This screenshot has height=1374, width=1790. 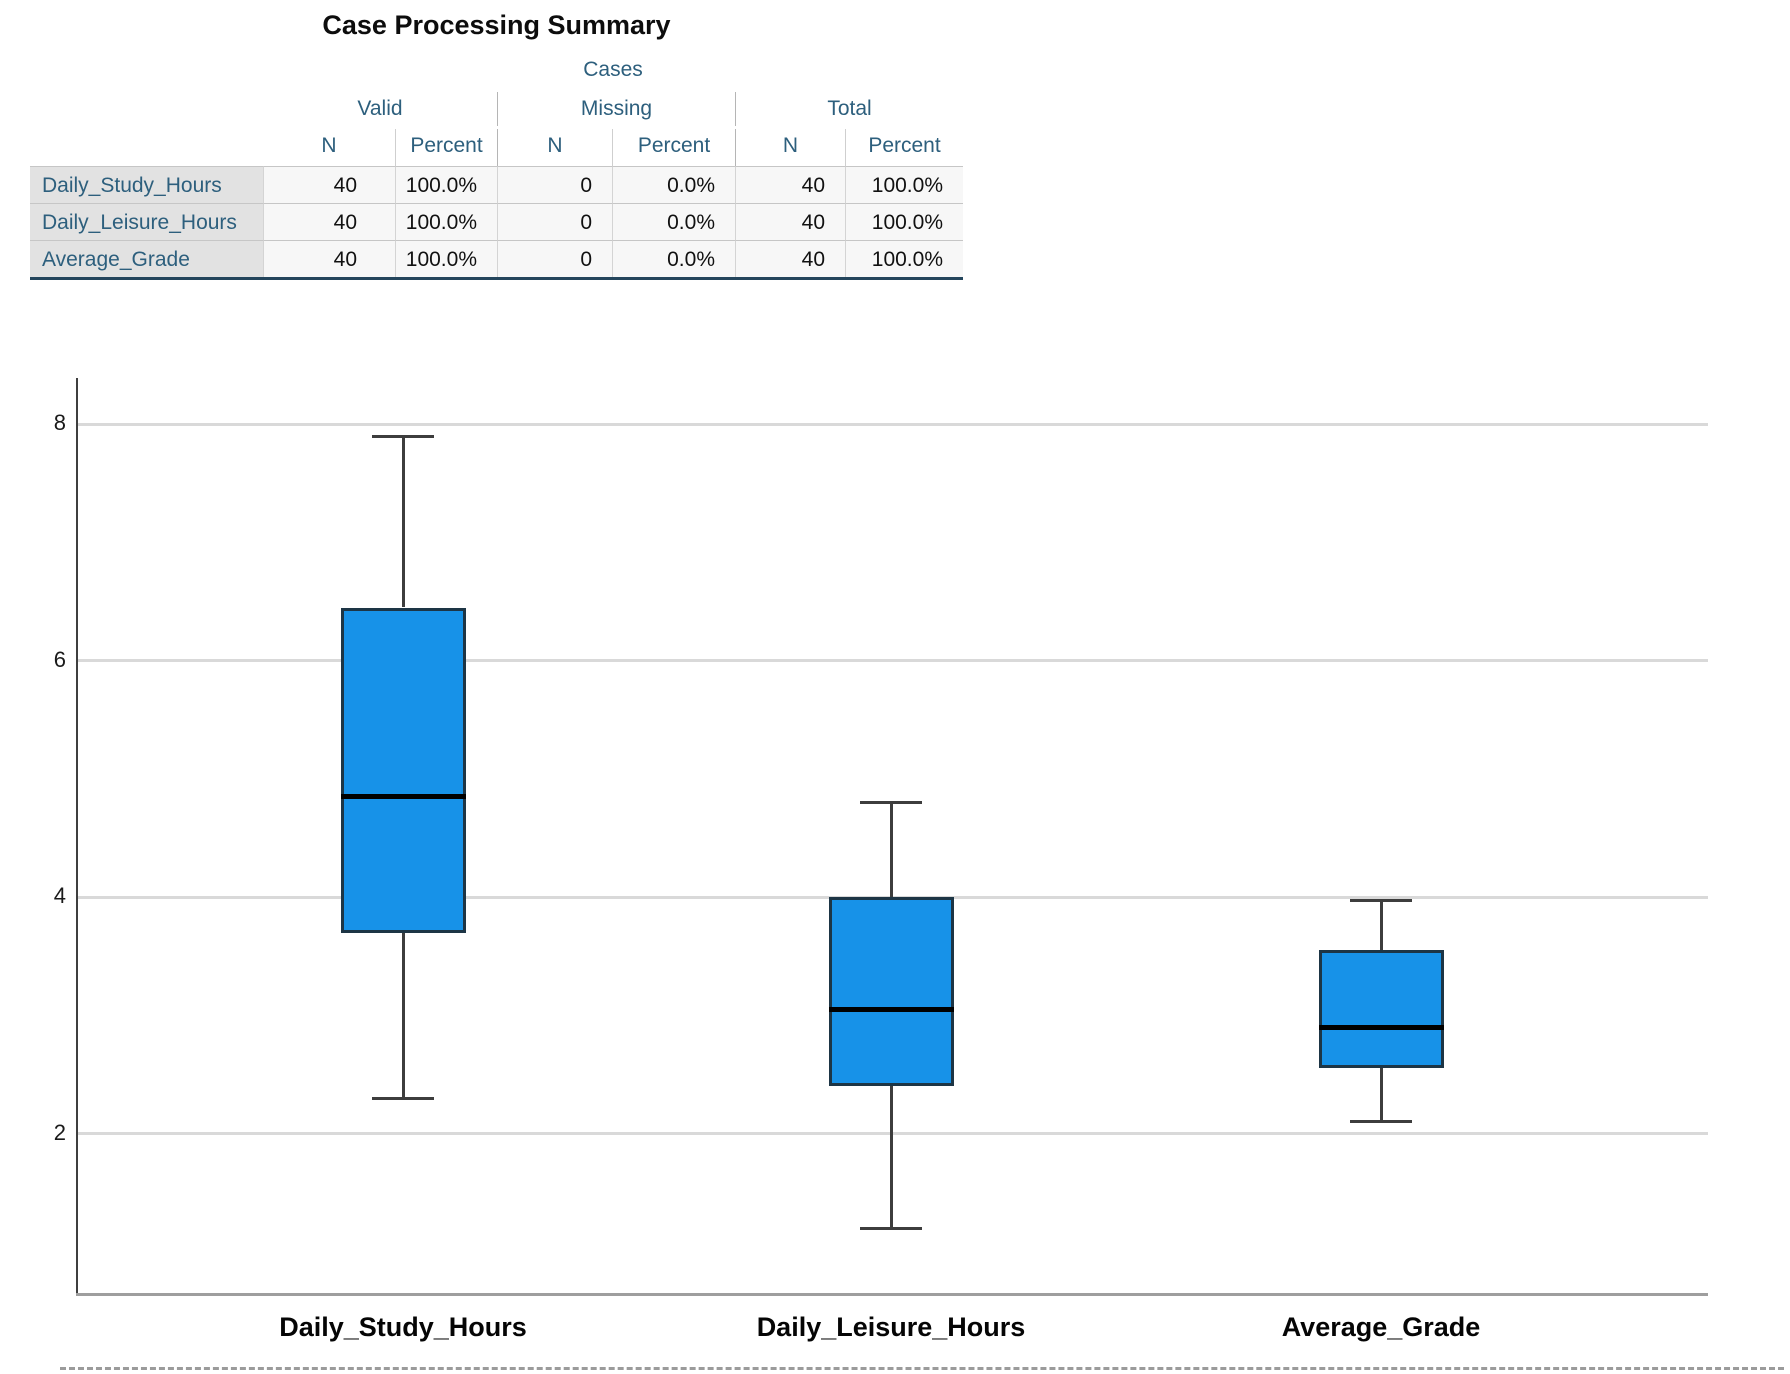 What do you see at coordinates (59, 659) in the screenshot?
I see `y-tick-label: 6` at bounding box center [59, 659].